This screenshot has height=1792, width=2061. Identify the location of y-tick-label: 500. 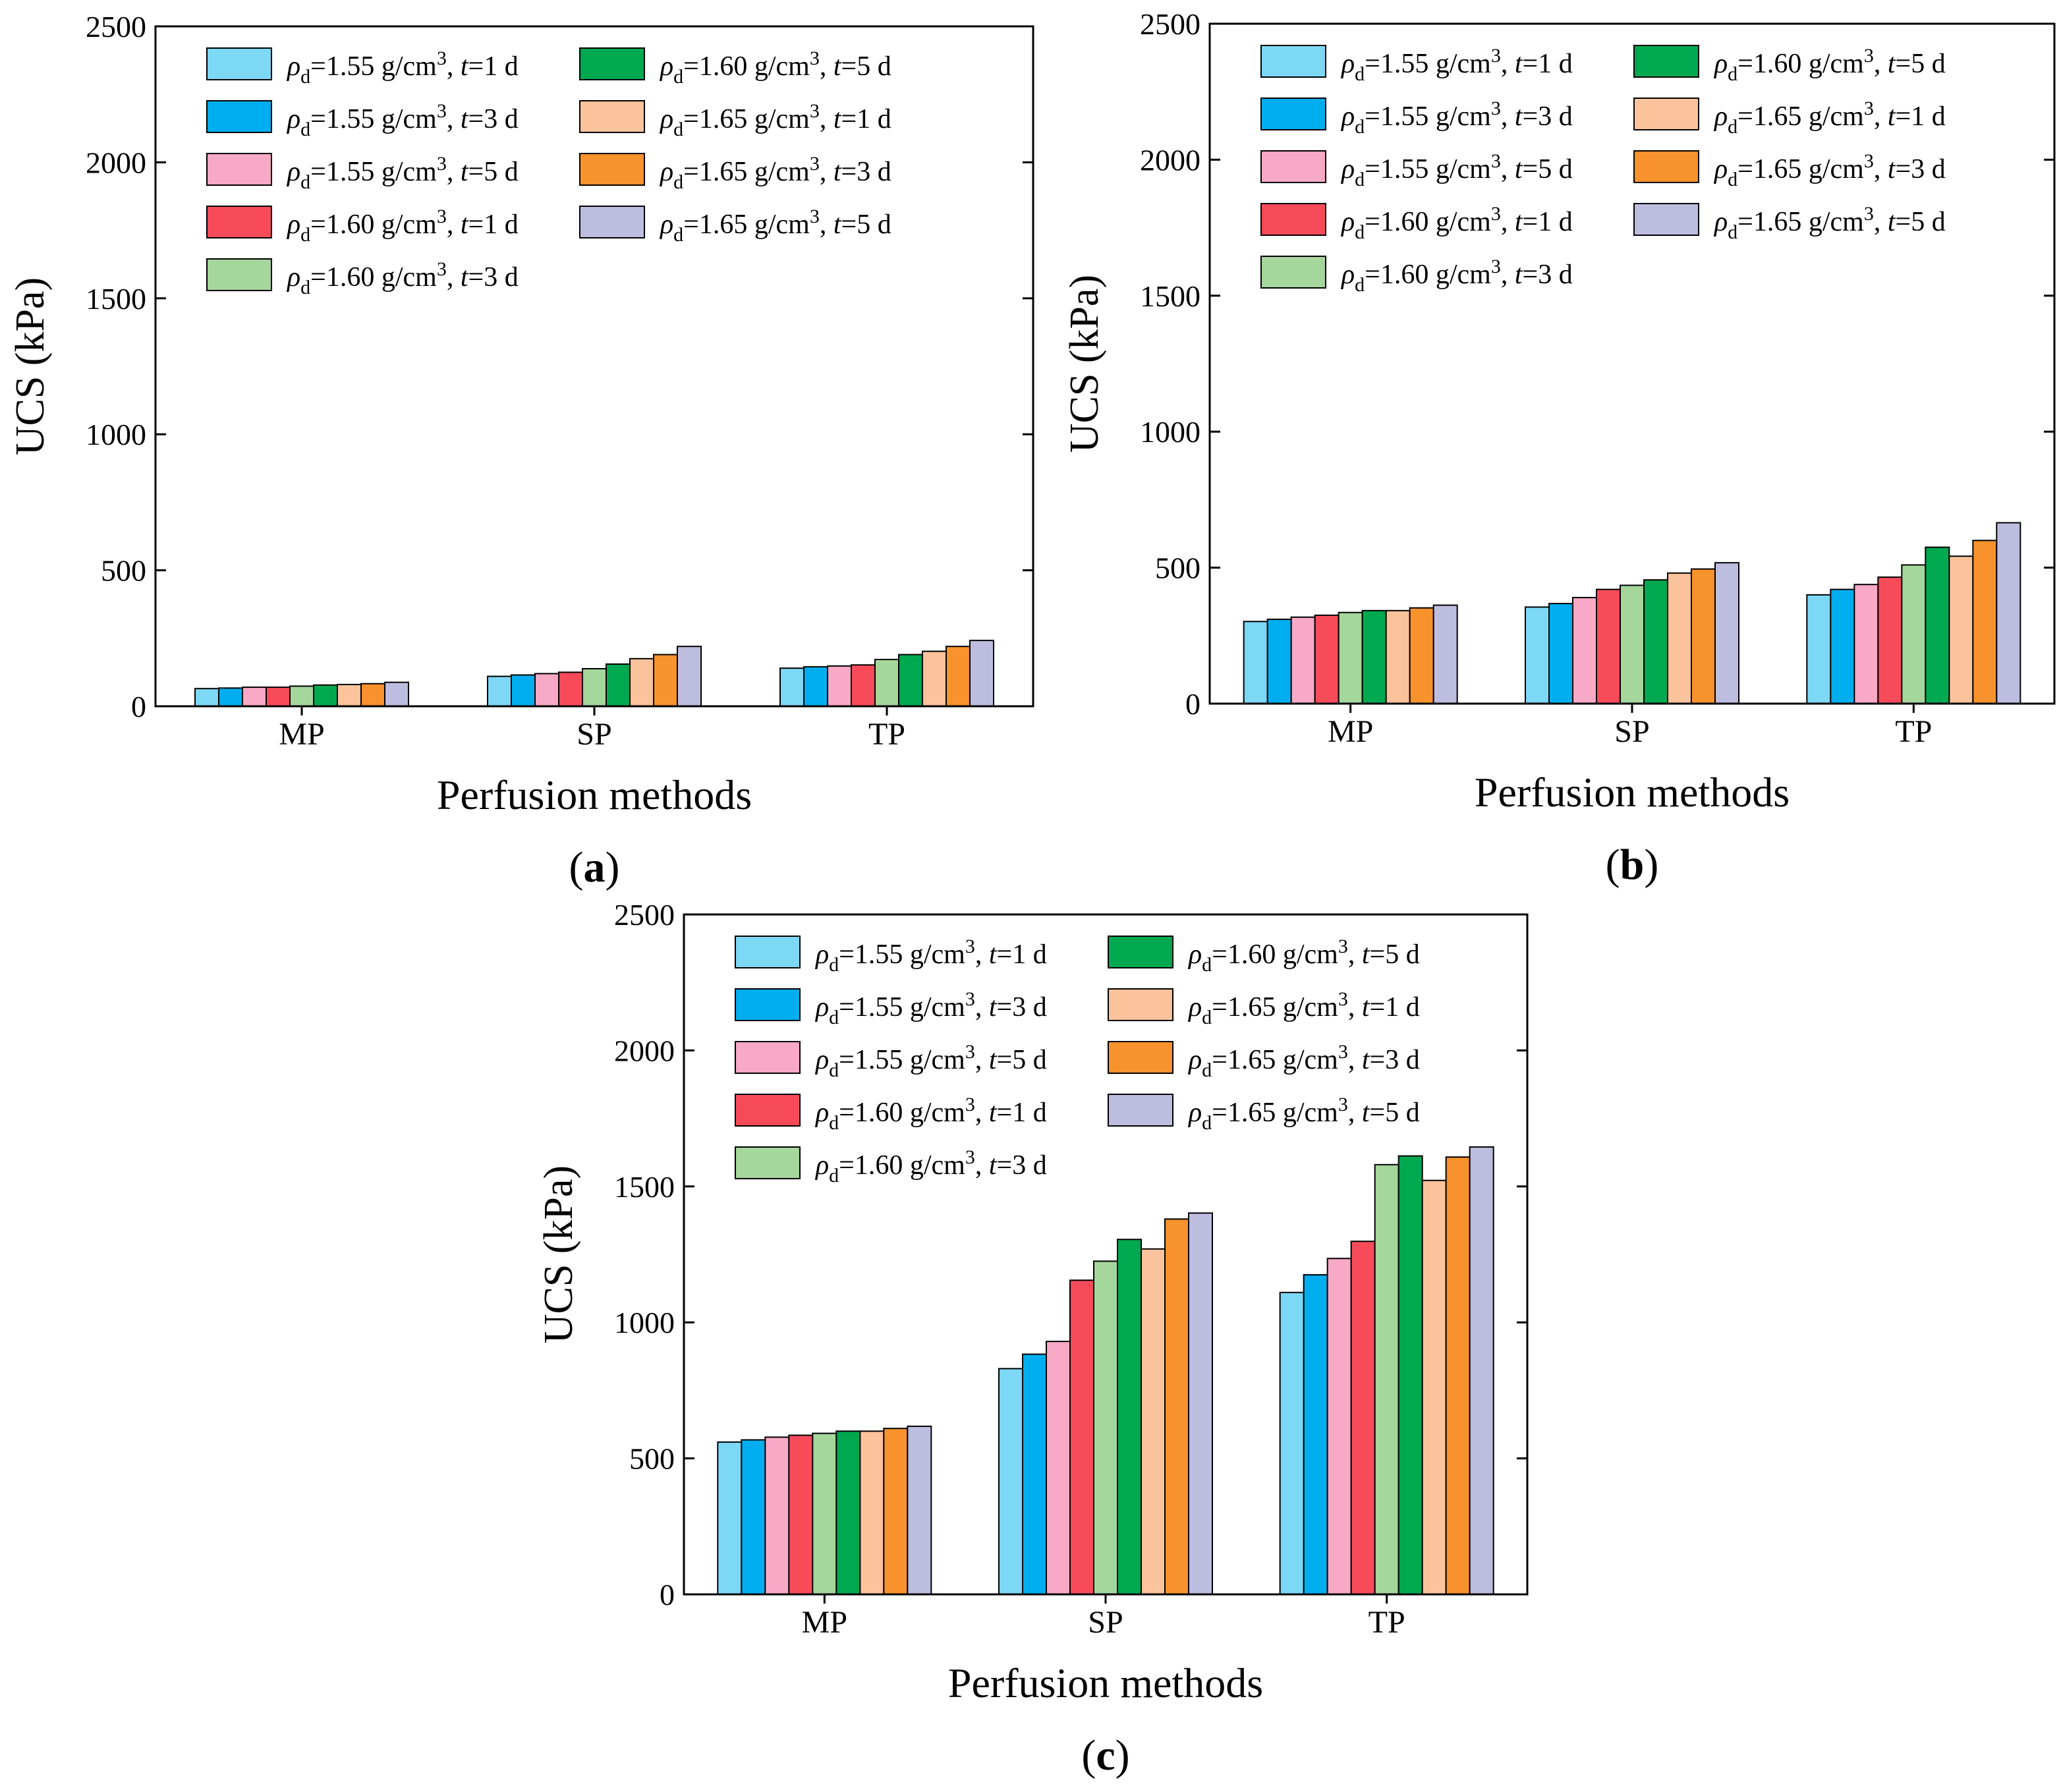
(123, 571).